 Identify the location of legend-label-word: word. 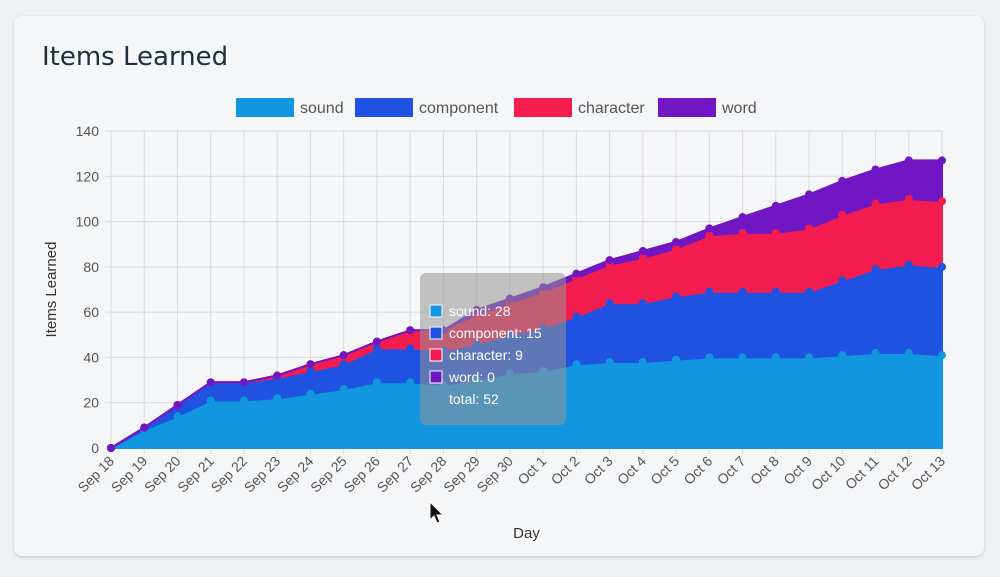
(739, 108).